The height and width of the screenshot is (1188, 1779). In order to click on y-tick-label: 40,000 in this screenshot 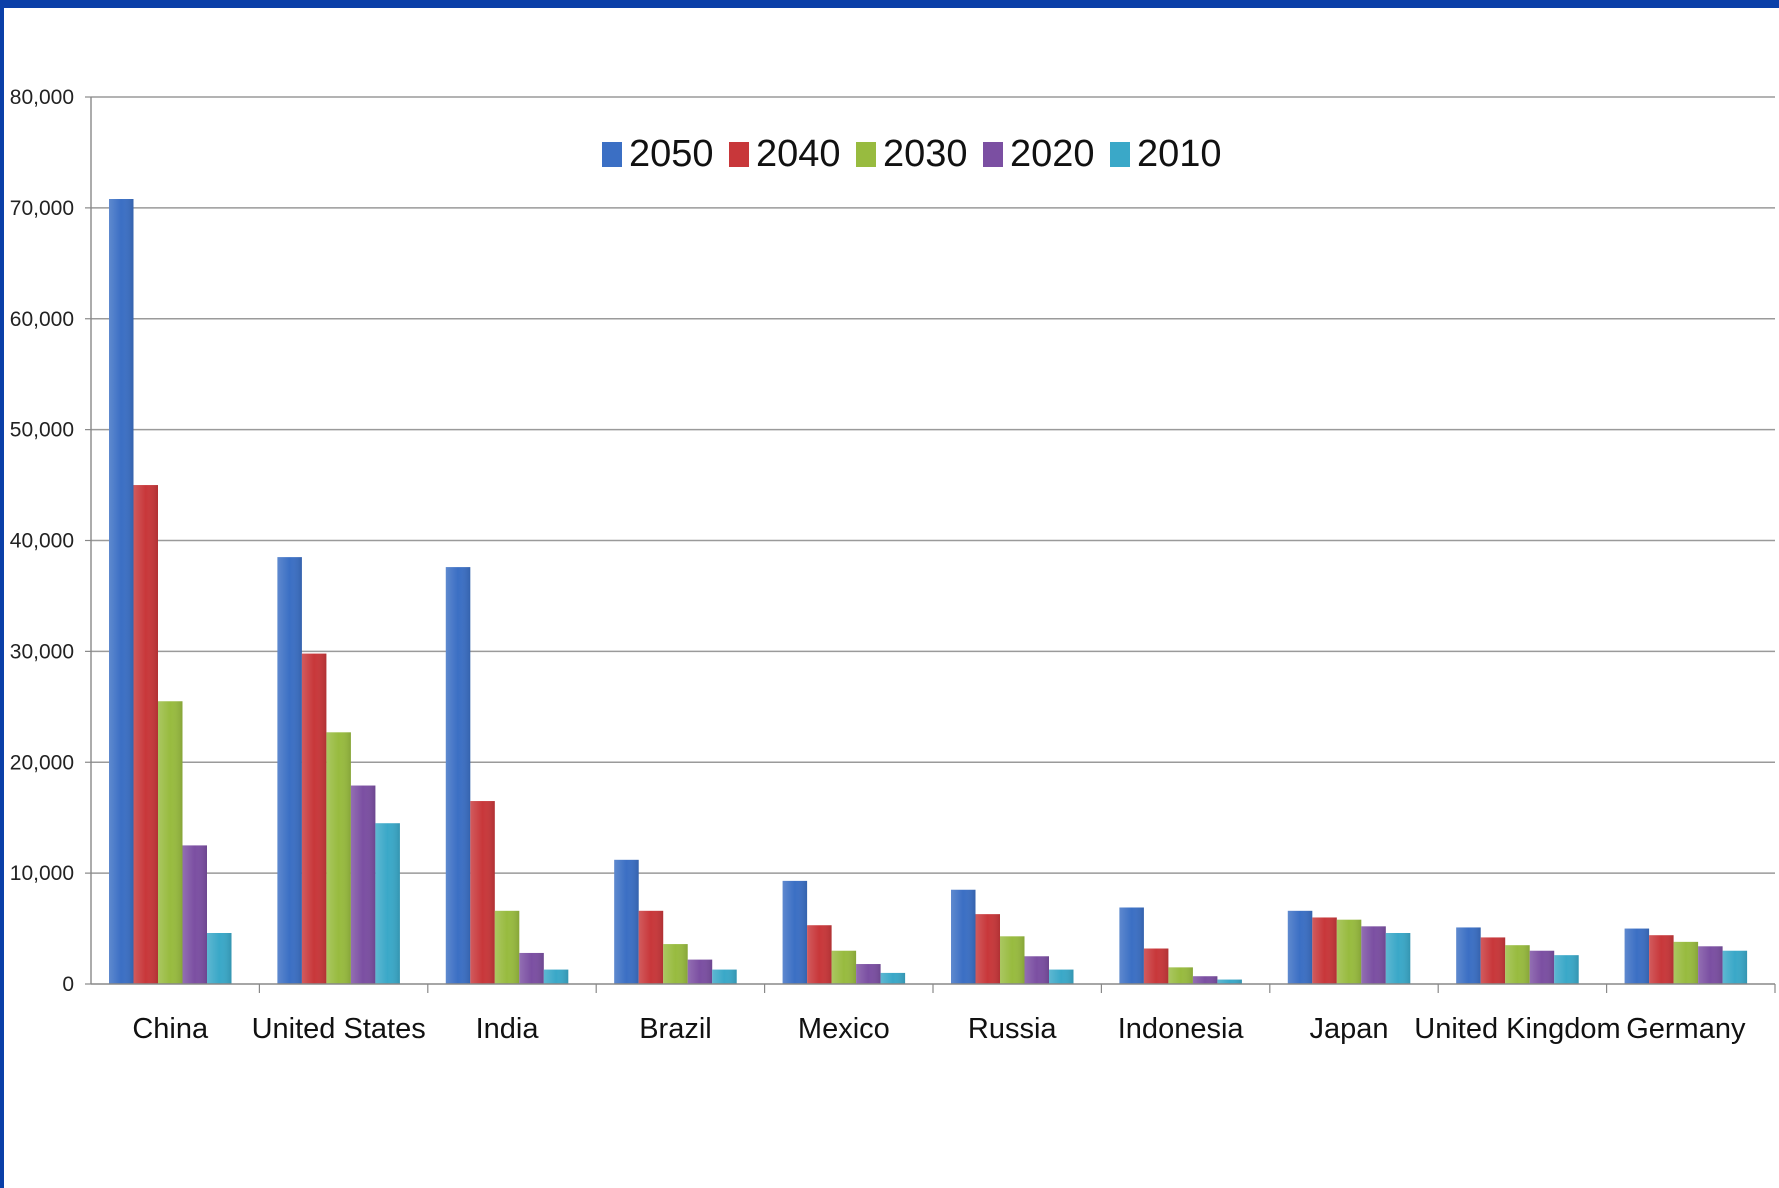, I will do `click(42, 541)`.